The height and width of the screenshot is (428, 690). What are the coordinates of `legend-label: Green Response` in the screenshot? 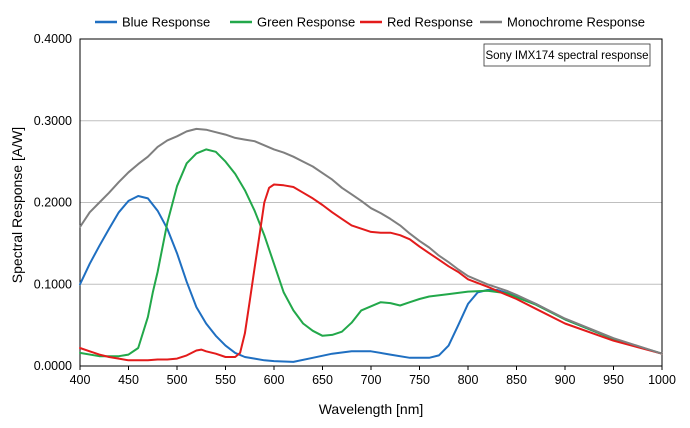 It's located at (306, 22).